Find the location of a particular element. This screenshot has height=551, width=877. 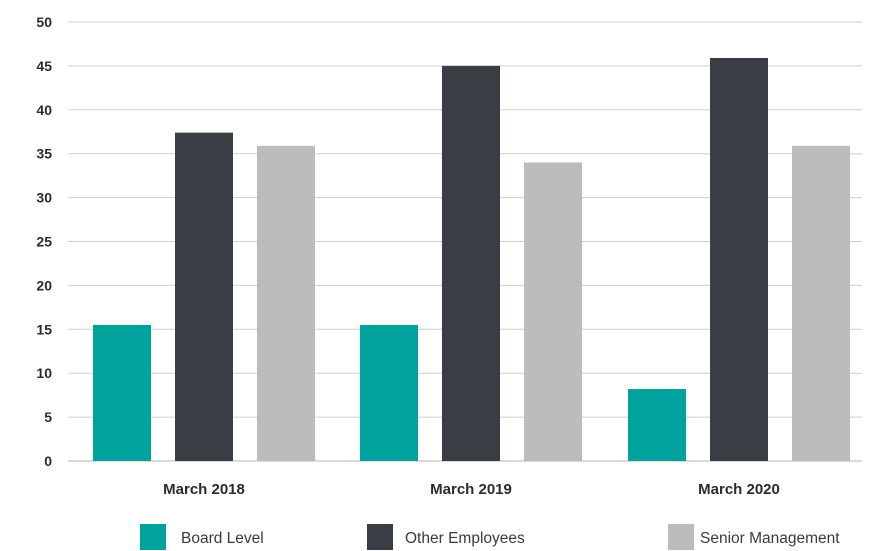

y-tick-label: 5 is located at coordinates (48, 417).